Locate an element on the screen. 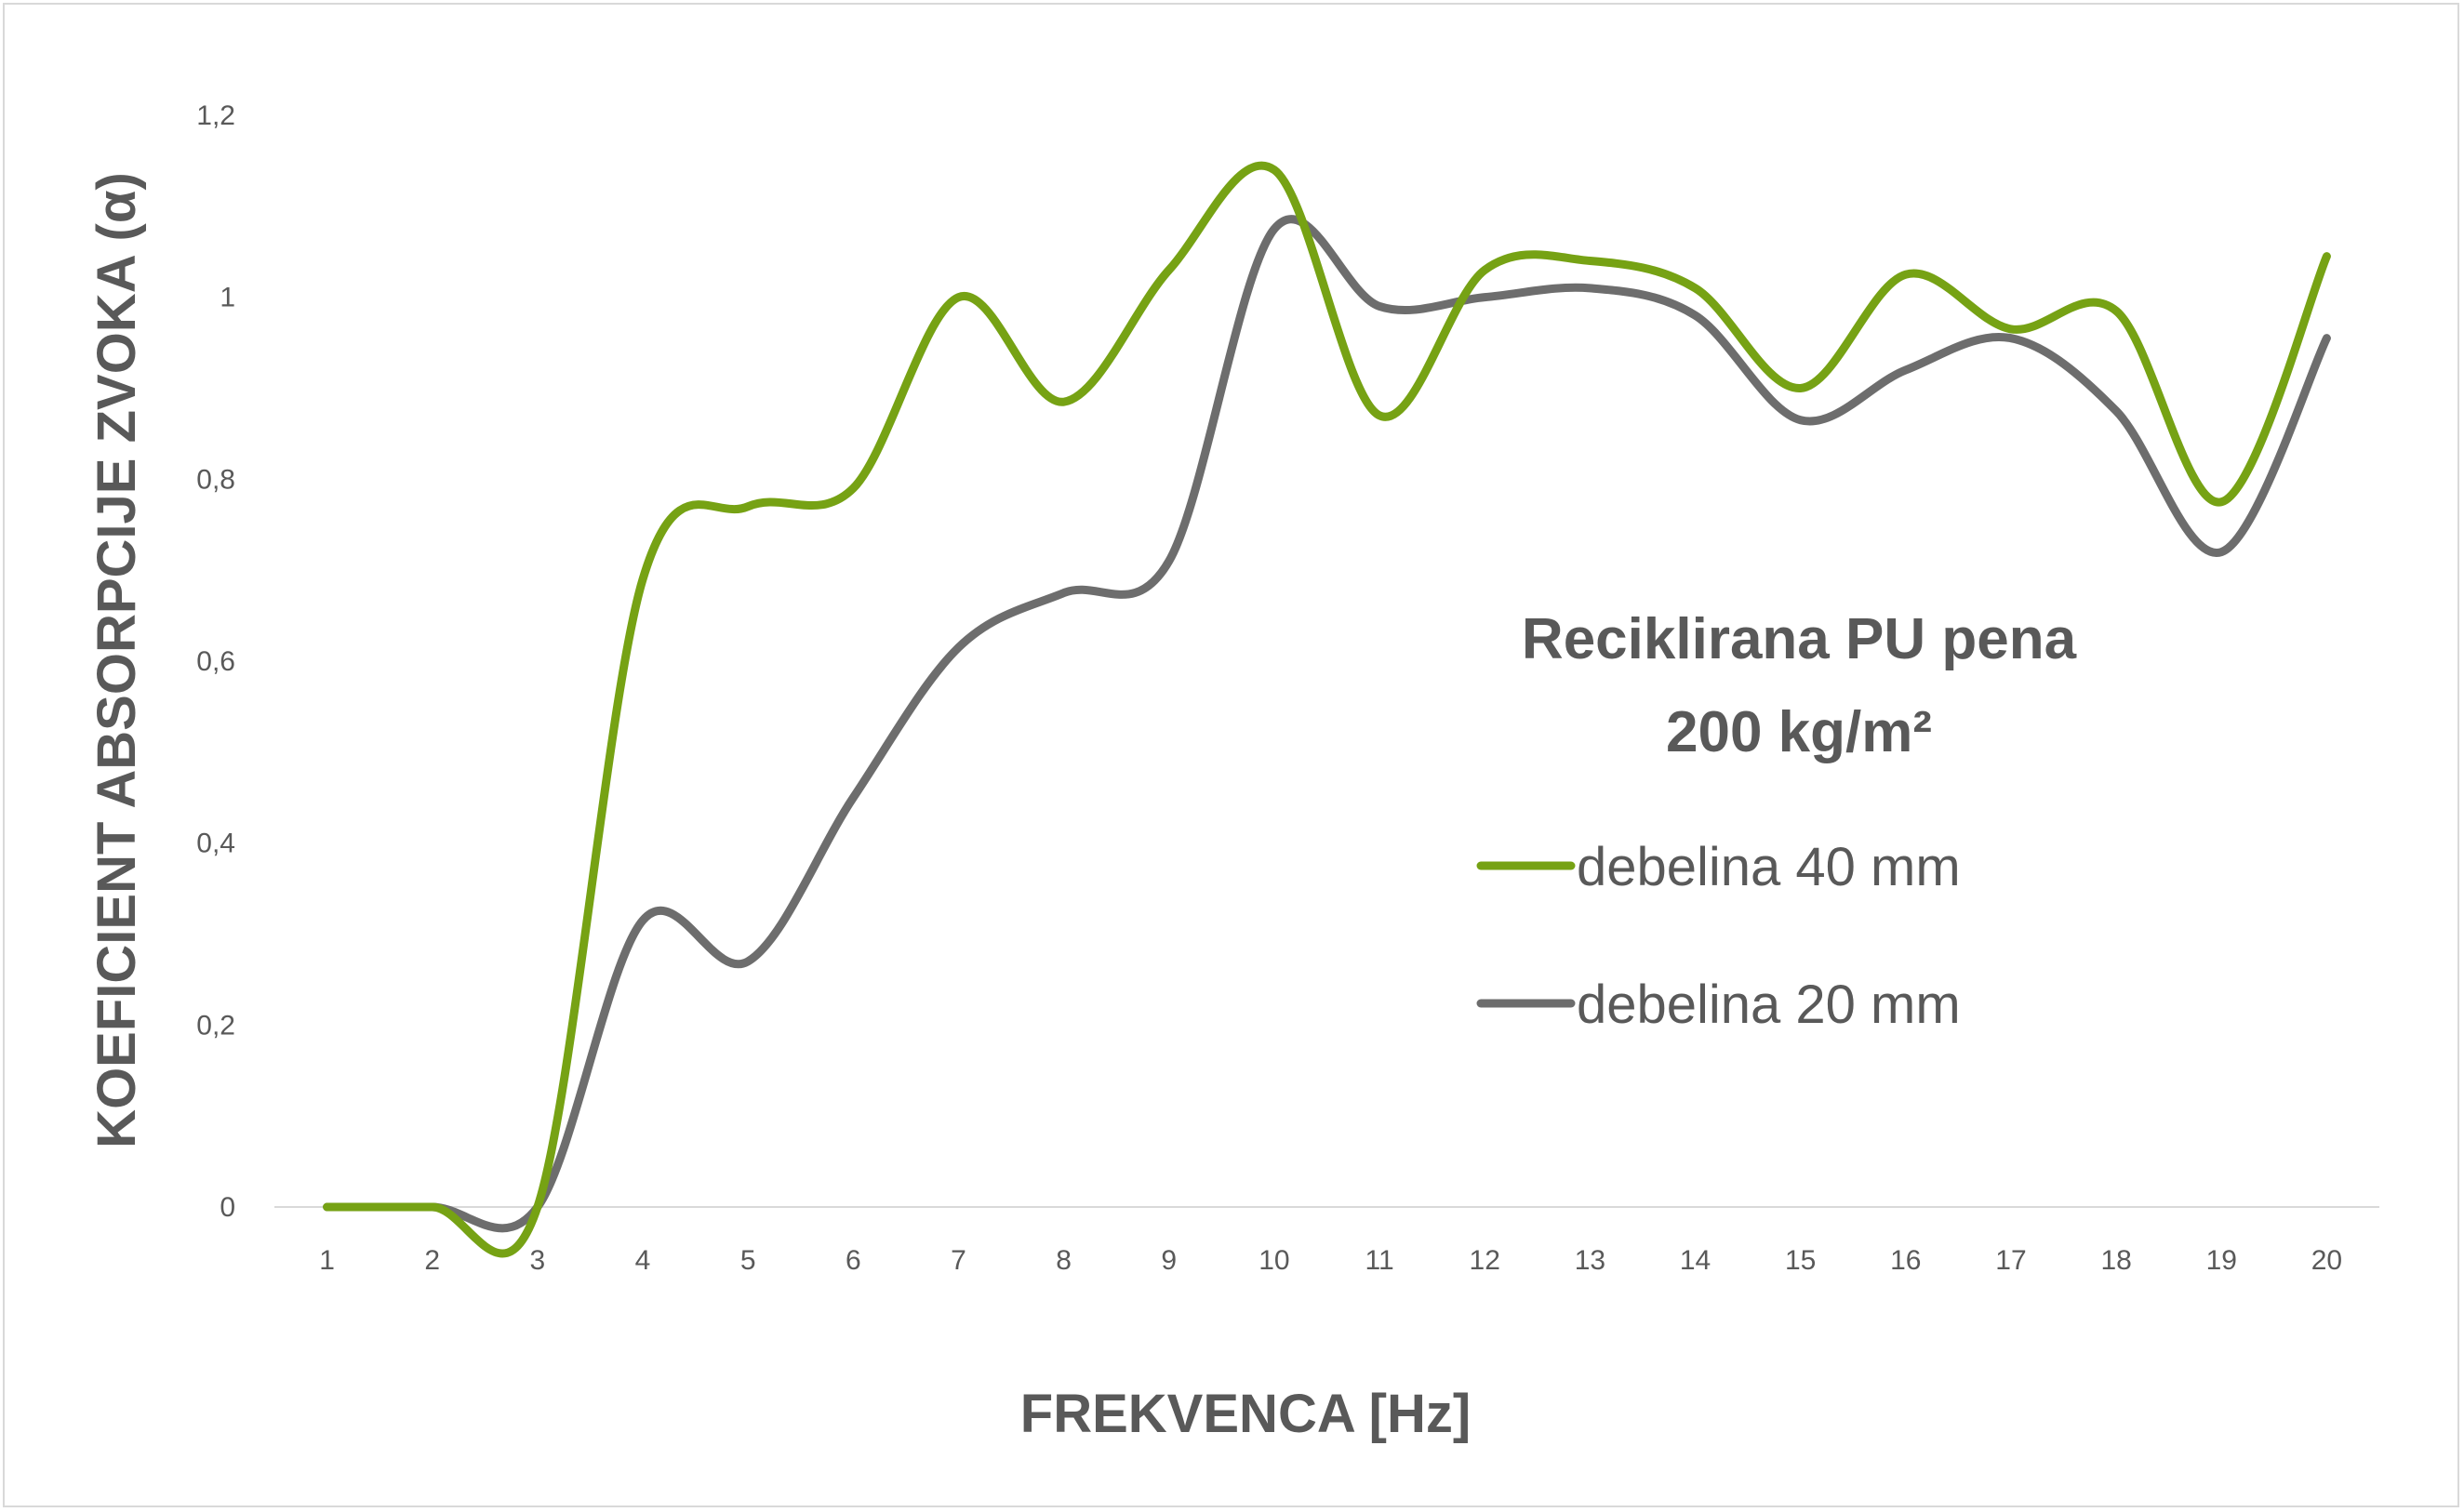 This screenshot has height=1512, width=2464. x-tick-label: 4 is located at coordinates (643, 1260).